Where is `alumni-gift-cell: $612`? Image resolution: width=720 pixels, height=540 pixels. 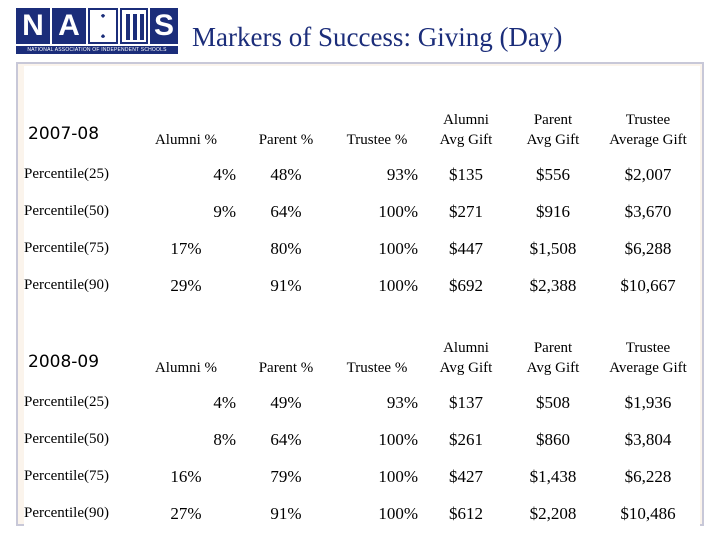 alumni-gift-cell: $612 is located at coordinates (466, 513).